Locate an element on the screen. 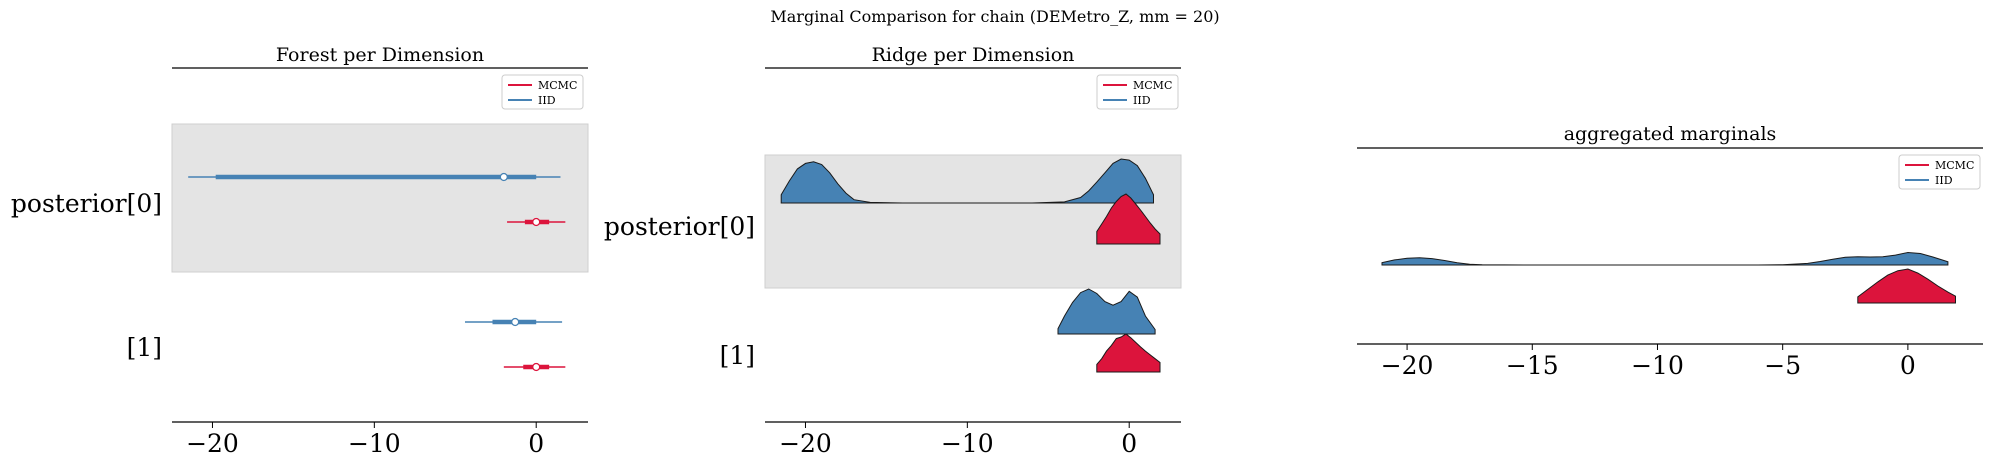 This screenshot has height=465, width=1990. row-highlight is located at coordinates (380, 198).